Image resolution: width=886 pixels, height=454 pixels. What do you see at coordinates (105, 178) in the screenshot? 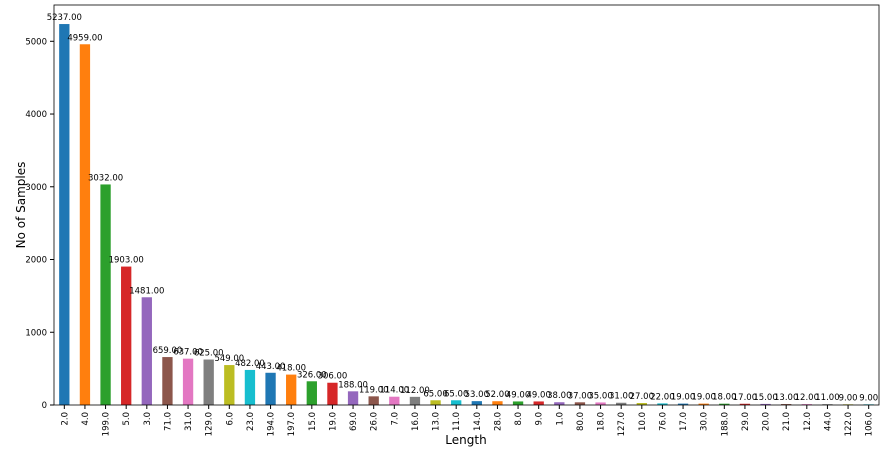
I see `value-label: 3032.00` at bounding box center [105, 178].